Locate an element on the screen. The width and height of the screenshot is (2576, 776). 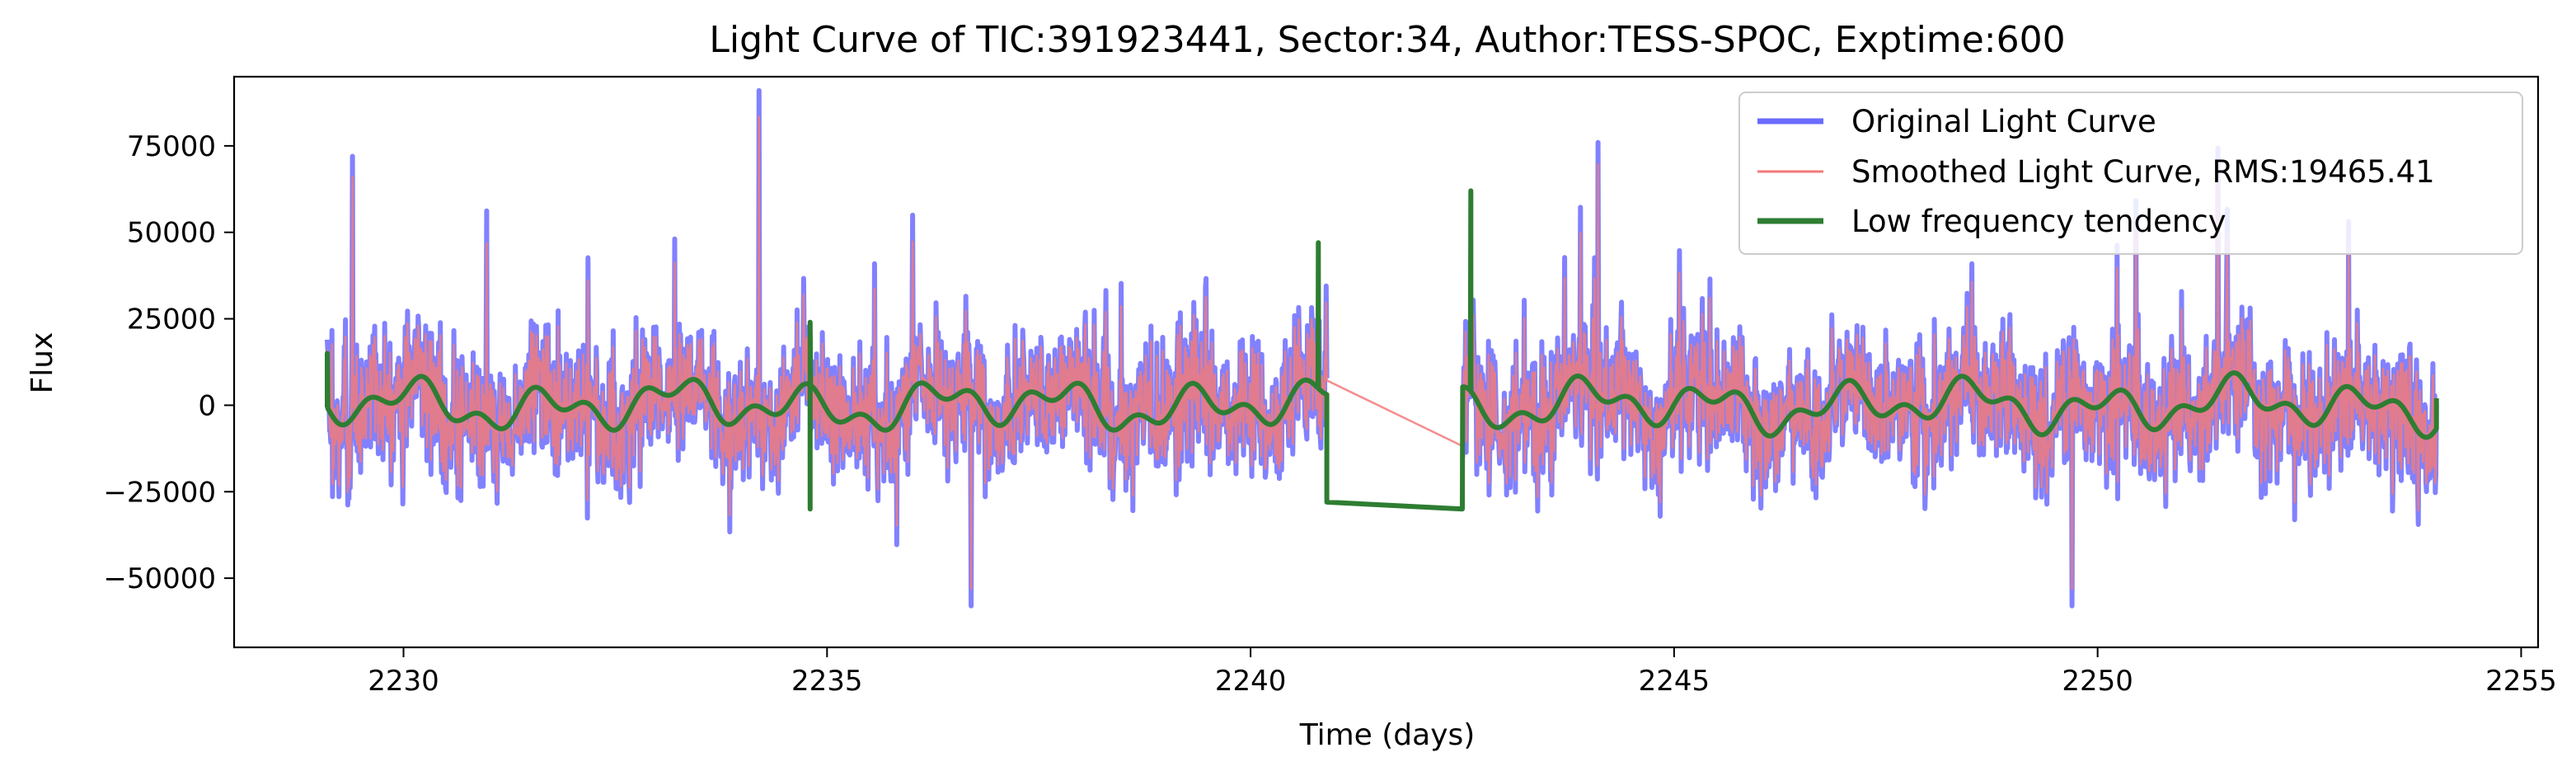
y-tick-label: 75000 is located at coordinates (171, 146).